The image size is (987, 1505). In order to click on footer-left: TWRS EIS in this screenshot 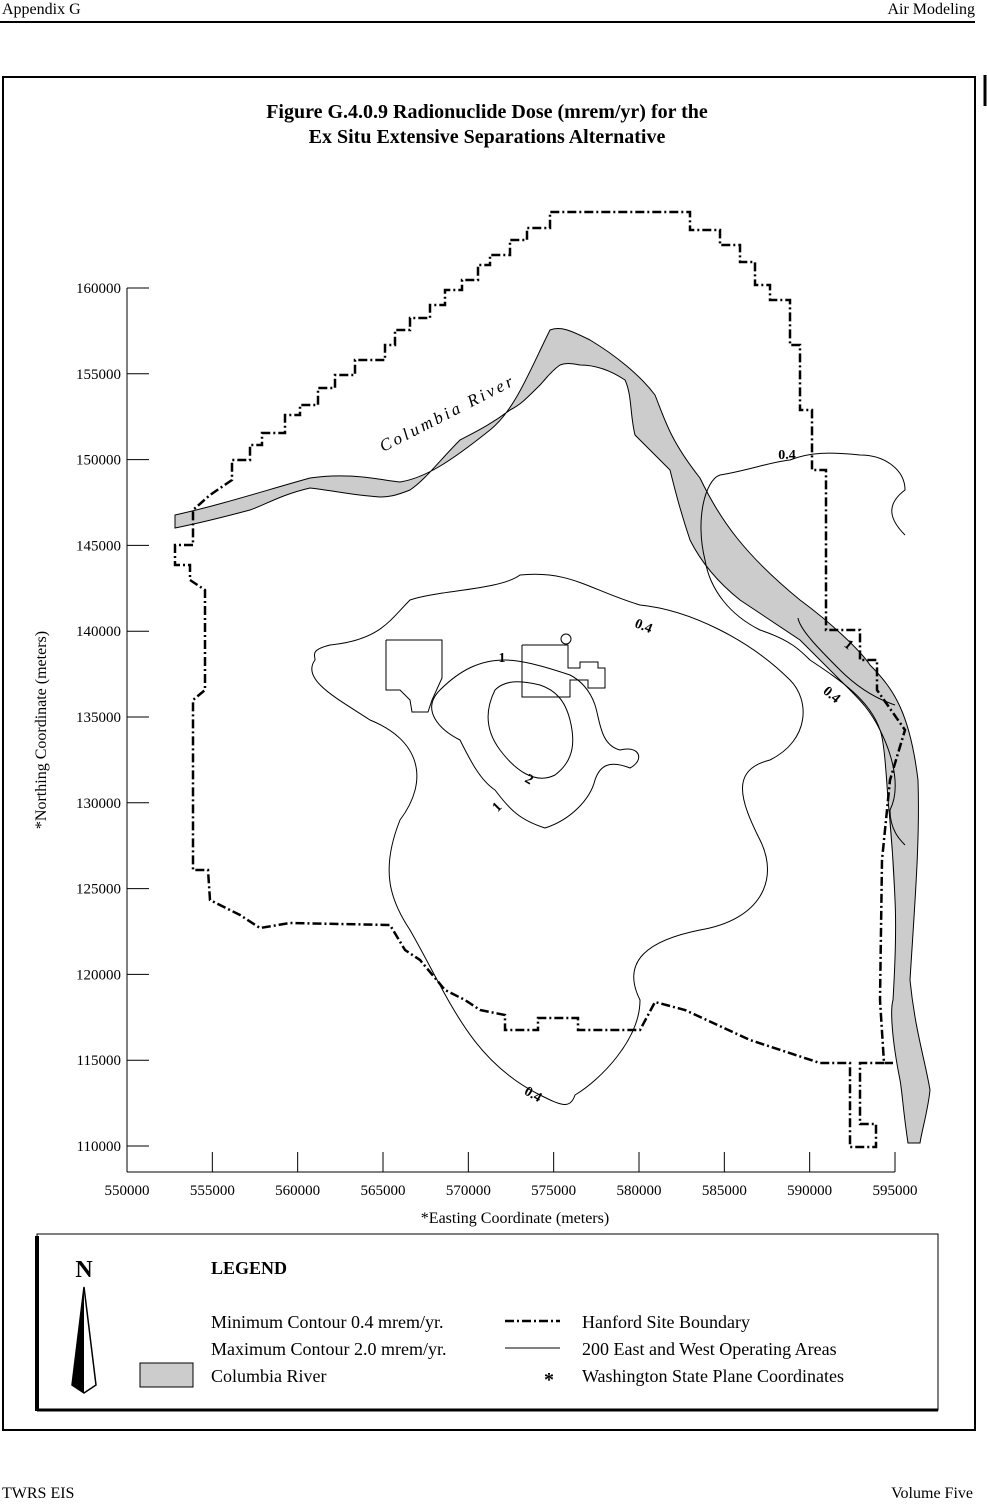, I will do `click(38, 1492)`.